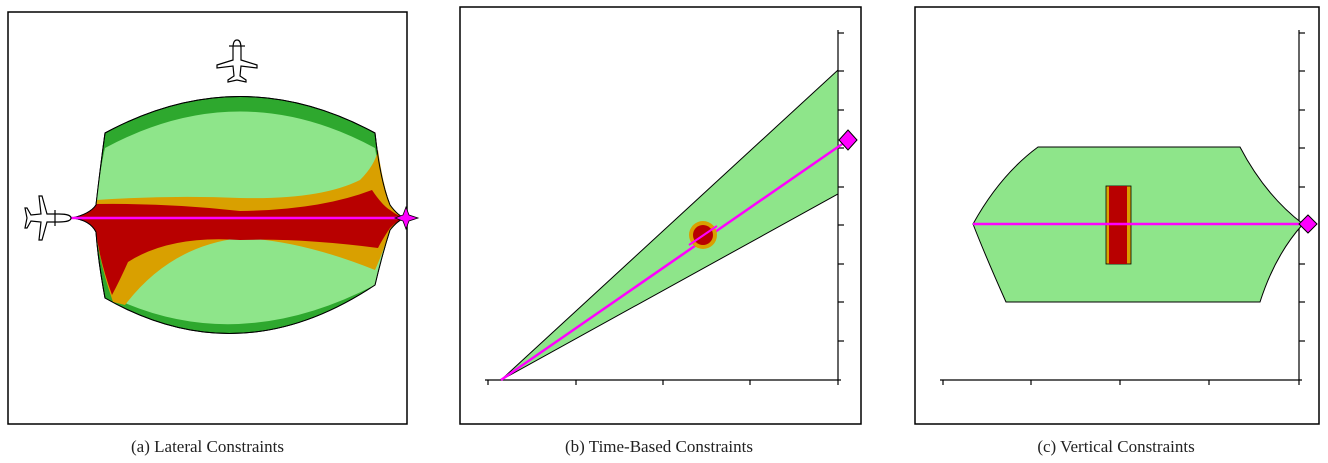 Image resolution: width=1328 pixels, height=463 pixels. I want to click on star-icon, so click(406, 218).